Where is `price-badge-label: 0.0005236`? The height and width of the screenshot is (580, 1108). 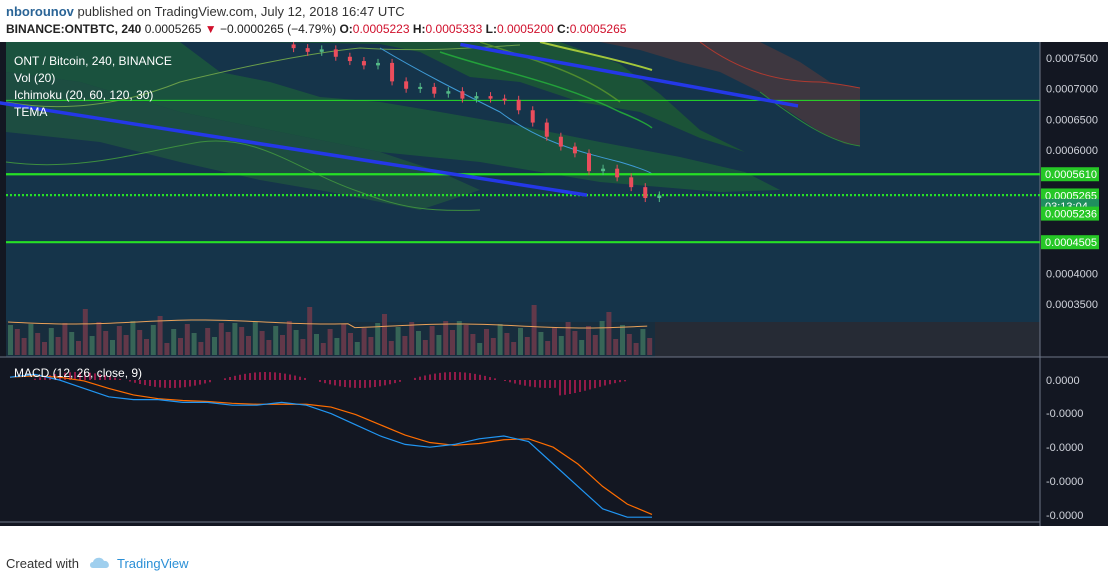 price-badge-label: 0.0005236 is located at coordinates (1071, 215).